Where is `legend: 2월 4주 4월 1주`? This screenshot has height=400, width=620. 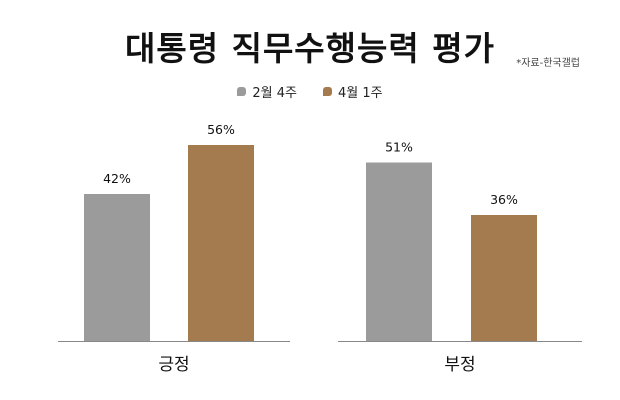
legend: 2월 4주 4월 1주 is located at coordinates (310, 91).